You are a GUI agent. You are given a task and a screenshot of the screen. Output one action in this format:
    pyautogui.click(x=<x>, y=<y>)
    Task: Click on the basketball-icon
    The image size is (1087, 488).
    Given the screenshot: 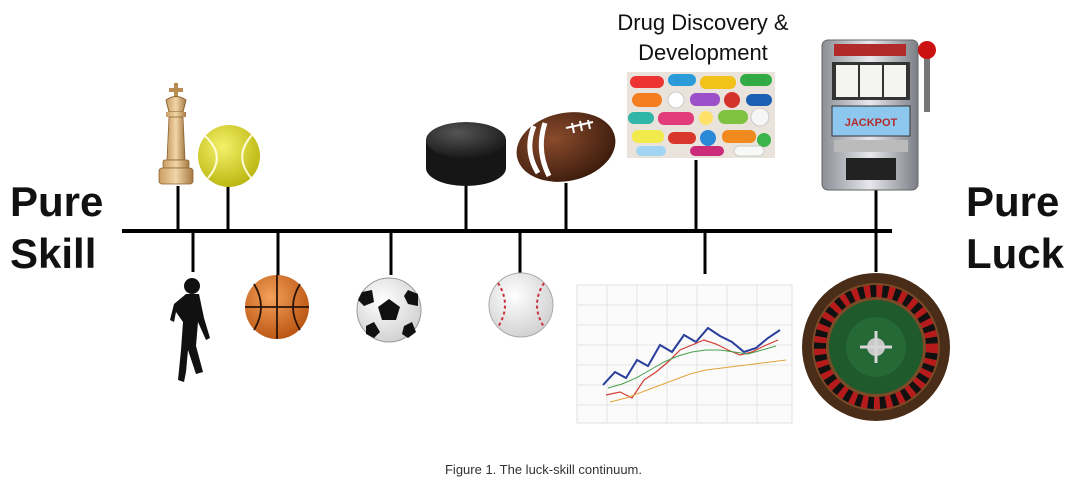 What is the action you would take?
    pyautogui.click(x=277, y=307)
    